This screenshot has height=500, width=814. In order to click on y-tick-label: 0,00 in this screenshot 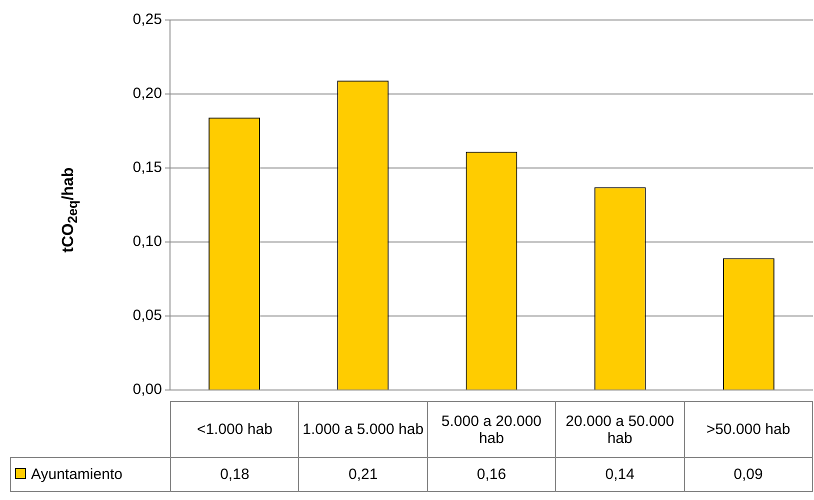, I will do `click(147, 389)`.